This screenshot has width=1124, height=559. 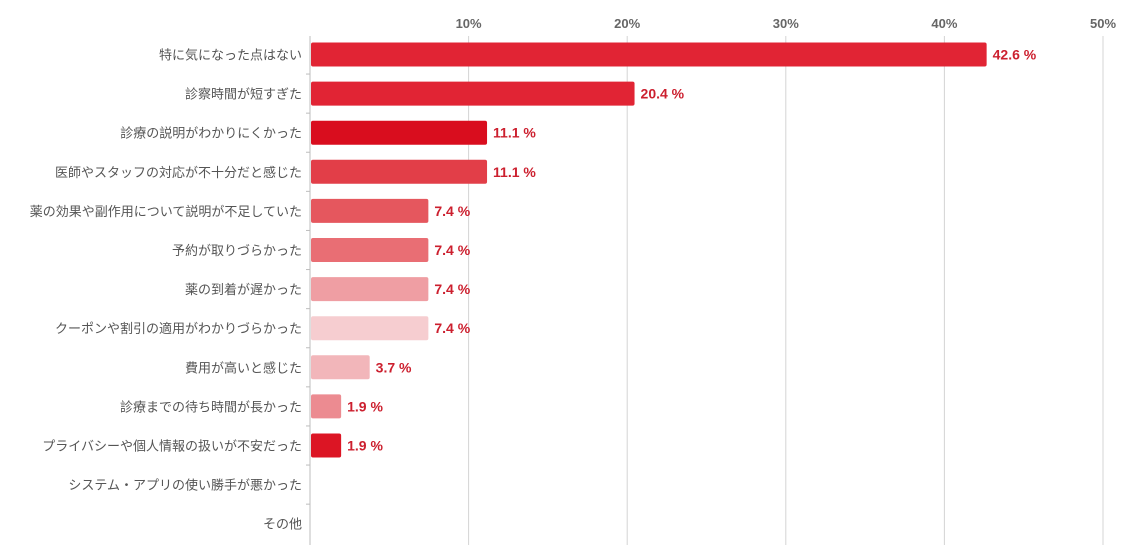 I want to click on category-label: 診察時間が短すぎた, so click(x=243, y=95).